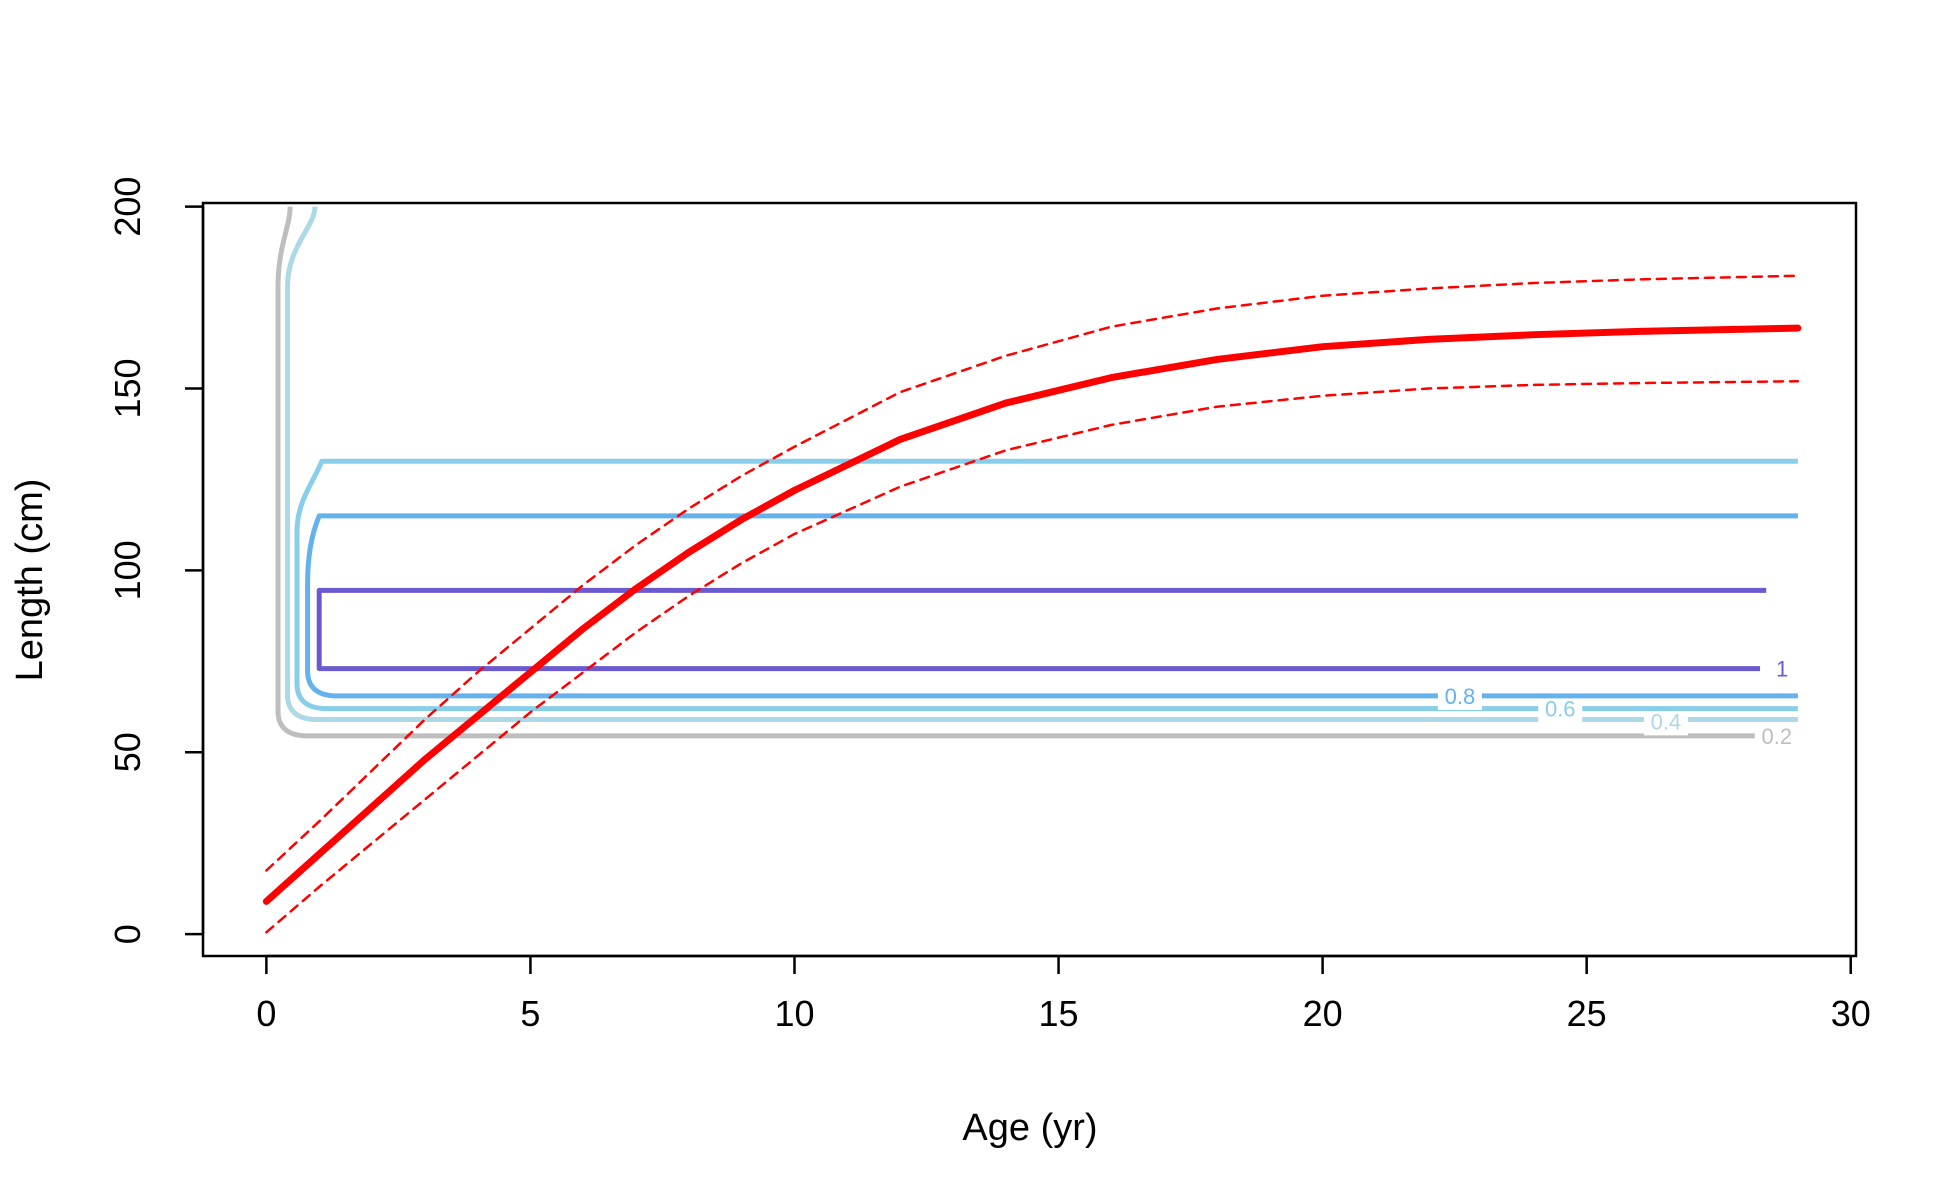 The width and height of the screenshot is (1950, 1200). What do you see at coordinates (530, 1013) in the screenshot?
I see `x-tick-label: 5` at bounding box center [530, 1013].